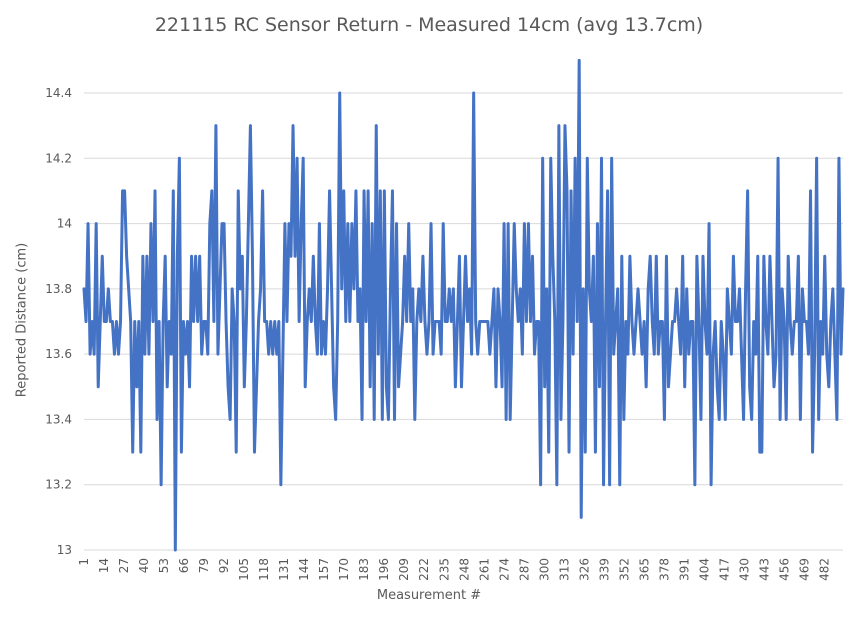 This screenshot has height=626, width=858. Describe the element at coordinates (644, 569) in the screenshot. I see `x-tick-label: 365` at that location.